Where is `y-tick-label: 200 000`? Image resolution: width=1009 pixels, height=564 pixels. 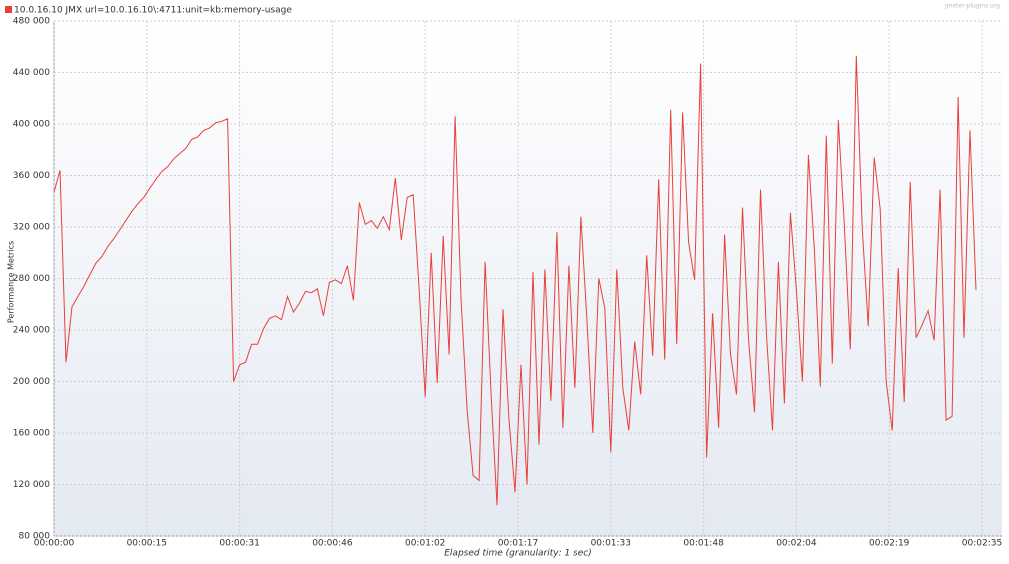
y-tick-label: 200 000 is located at coordinates (31, 382).